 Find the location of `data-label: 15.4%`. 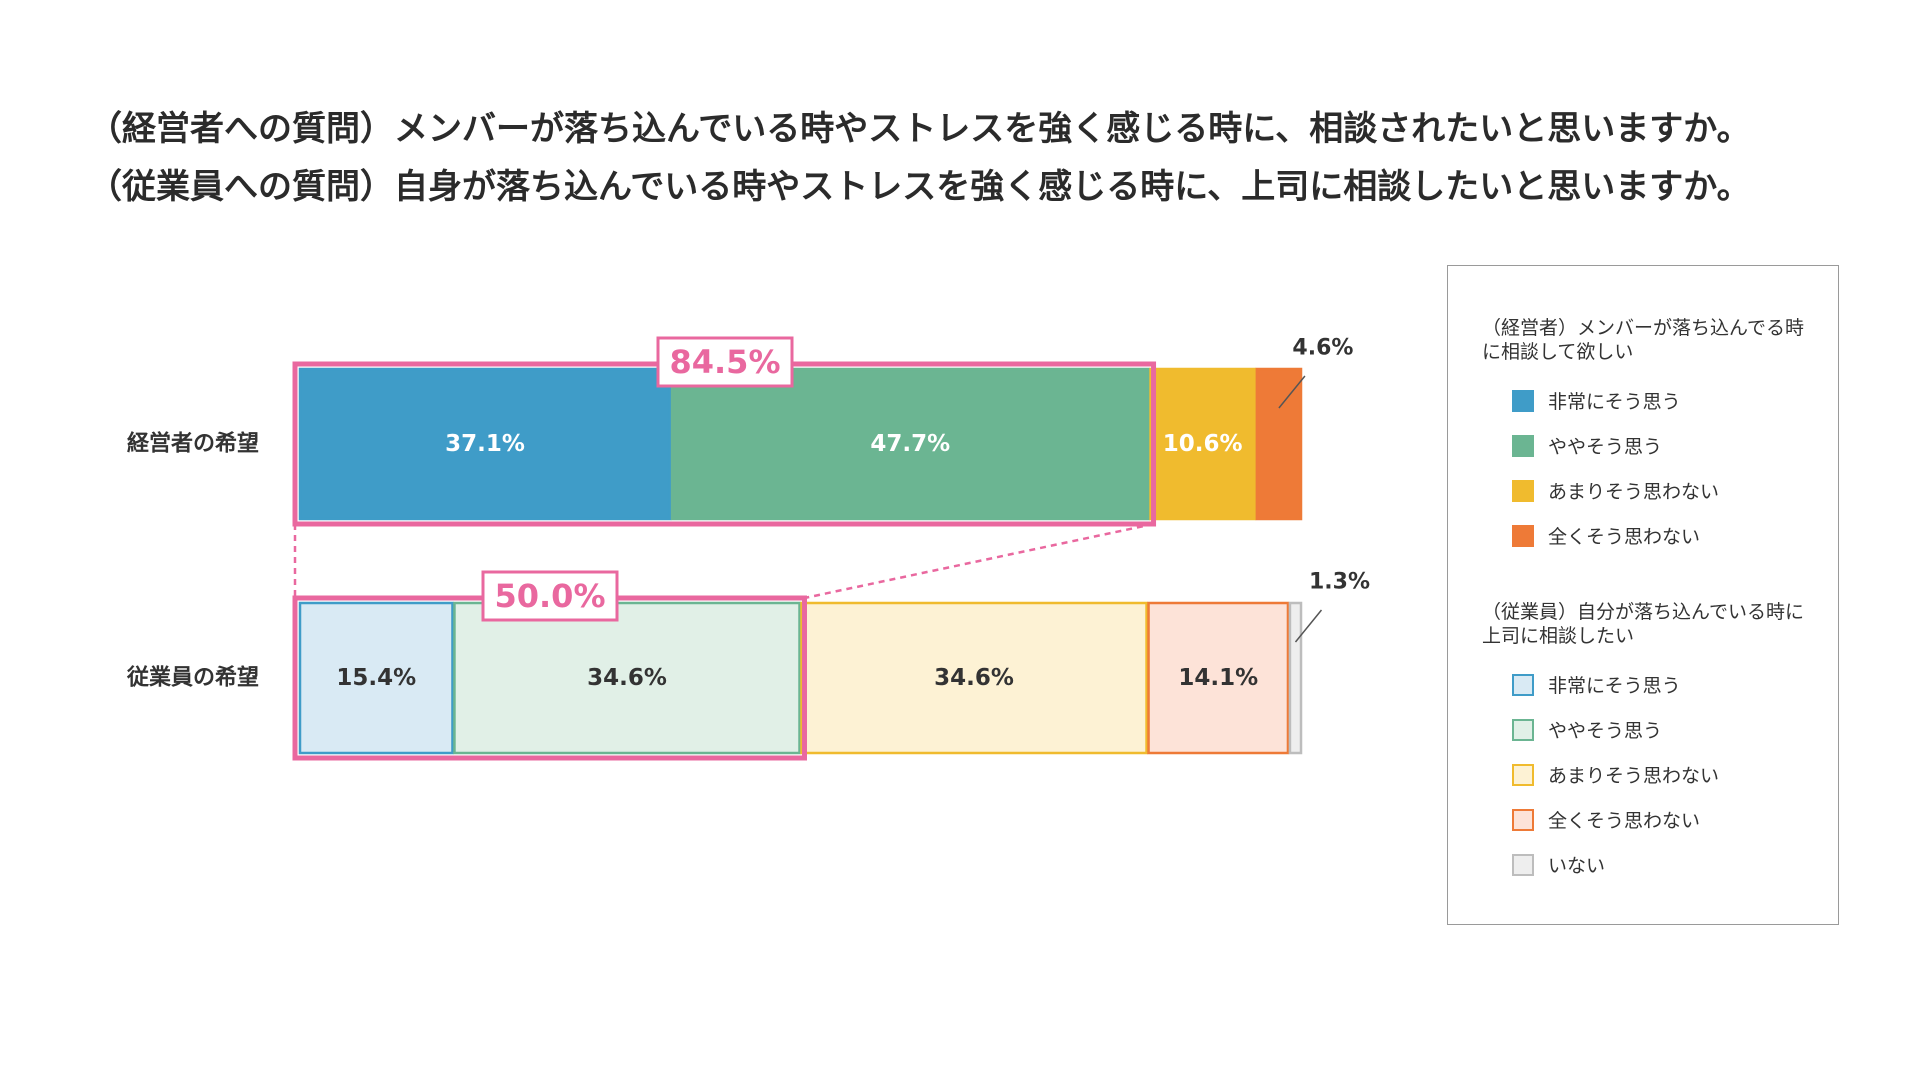

data-label: 15.4% is located at coordinates (376, 678).